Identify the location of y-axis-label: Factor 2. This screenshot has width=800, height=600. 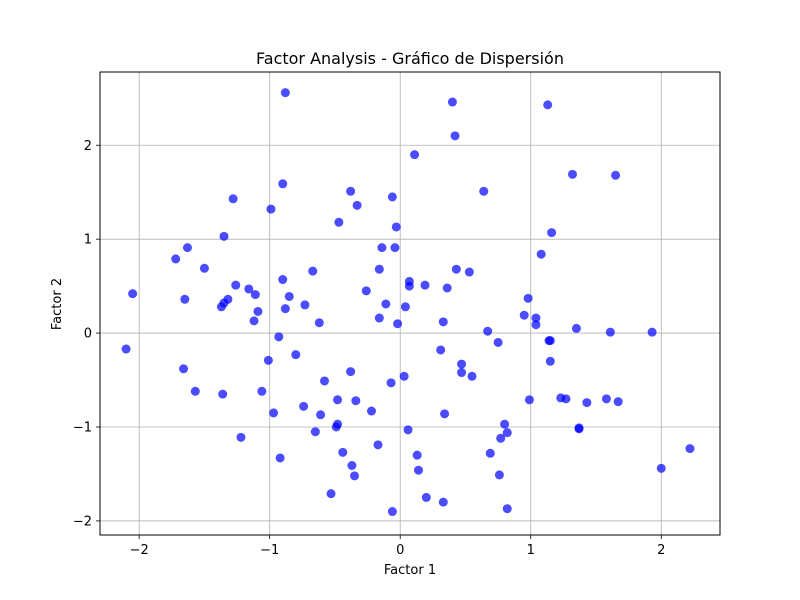
(57, 304).